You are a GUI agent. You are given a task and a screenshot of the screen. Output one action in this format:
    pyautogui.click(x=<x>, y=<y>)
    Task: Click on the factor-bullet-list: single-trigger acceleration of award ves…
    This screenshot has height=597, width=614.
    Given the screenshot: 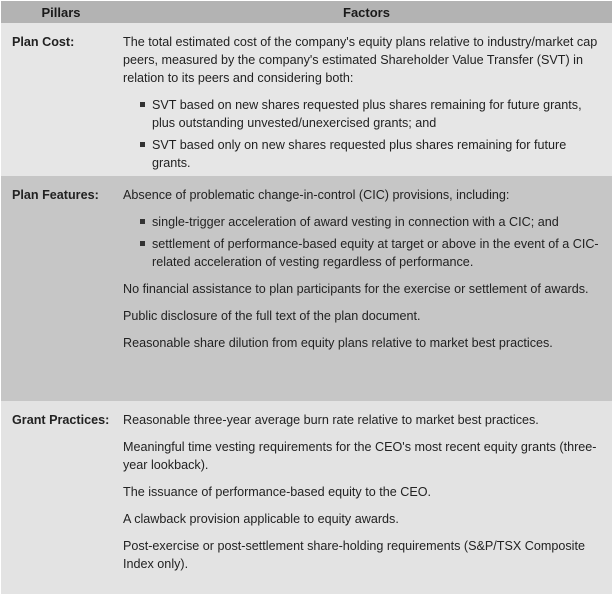 What is the action you would take?
    pyautogui.click(x=364, y=242)
    